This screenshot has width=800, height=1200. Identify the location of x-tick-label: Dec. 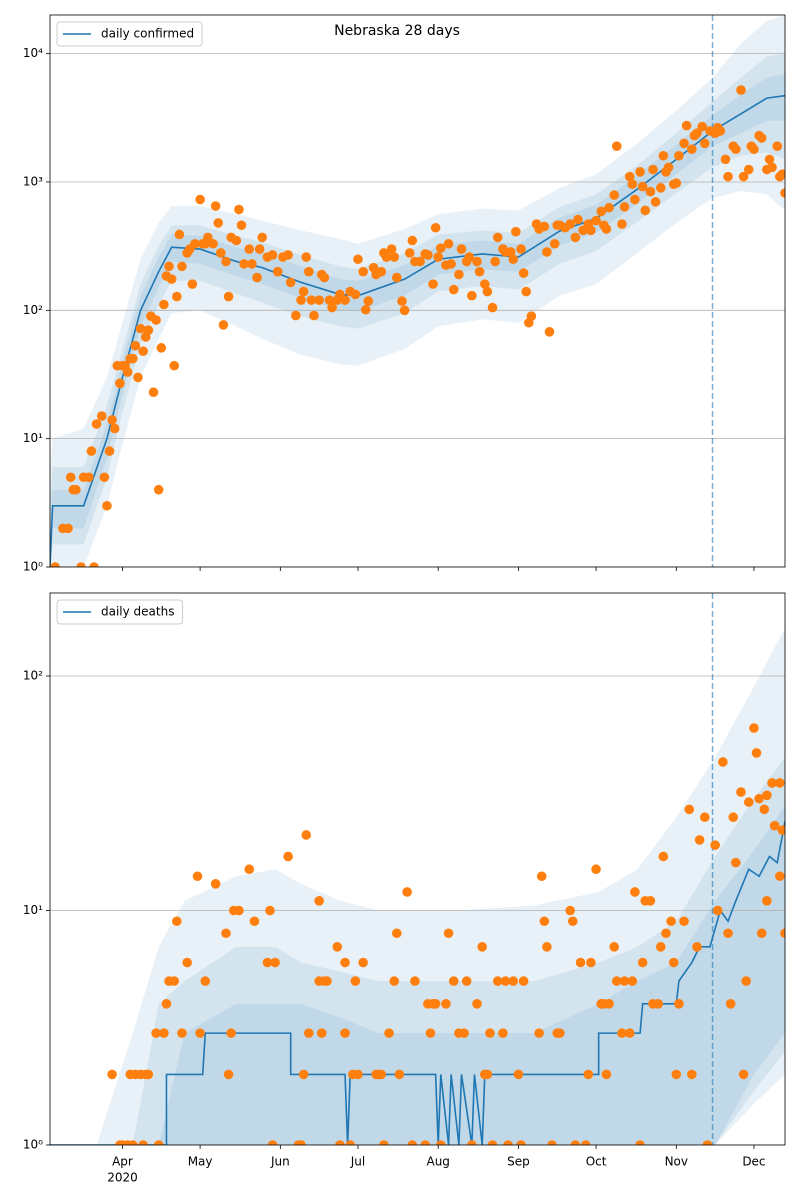
(753, 1162).